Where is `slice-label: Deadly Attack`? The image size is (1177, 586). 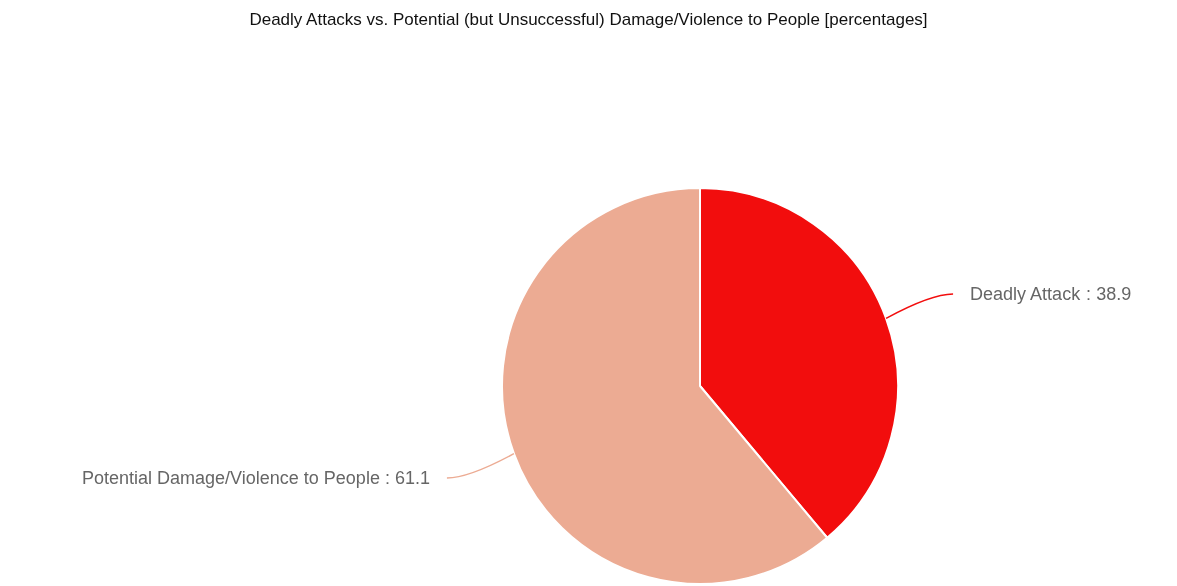
slice-label: Deadly Attack is located at coordinates (1028, 293).